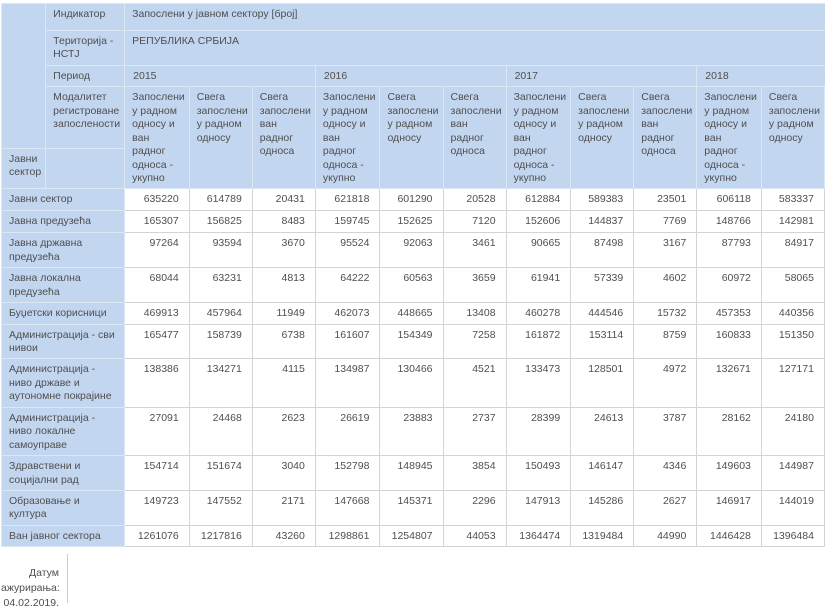 The image size is (825, 610). Describe the element at coordinates (538, 507) in the screenshot. I see `value-cell: 147913` at that location.